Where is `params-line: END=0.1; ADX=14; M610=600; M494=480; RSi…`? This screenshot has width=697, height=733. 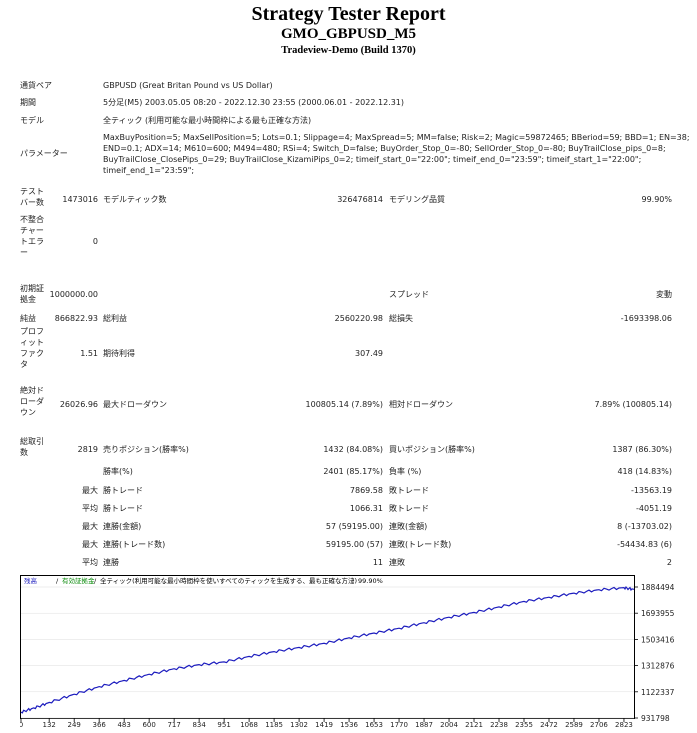
params-line: END=0.1; ADX=14; M610=600; M494=480; RSi… is located at coordinates (384, 148).